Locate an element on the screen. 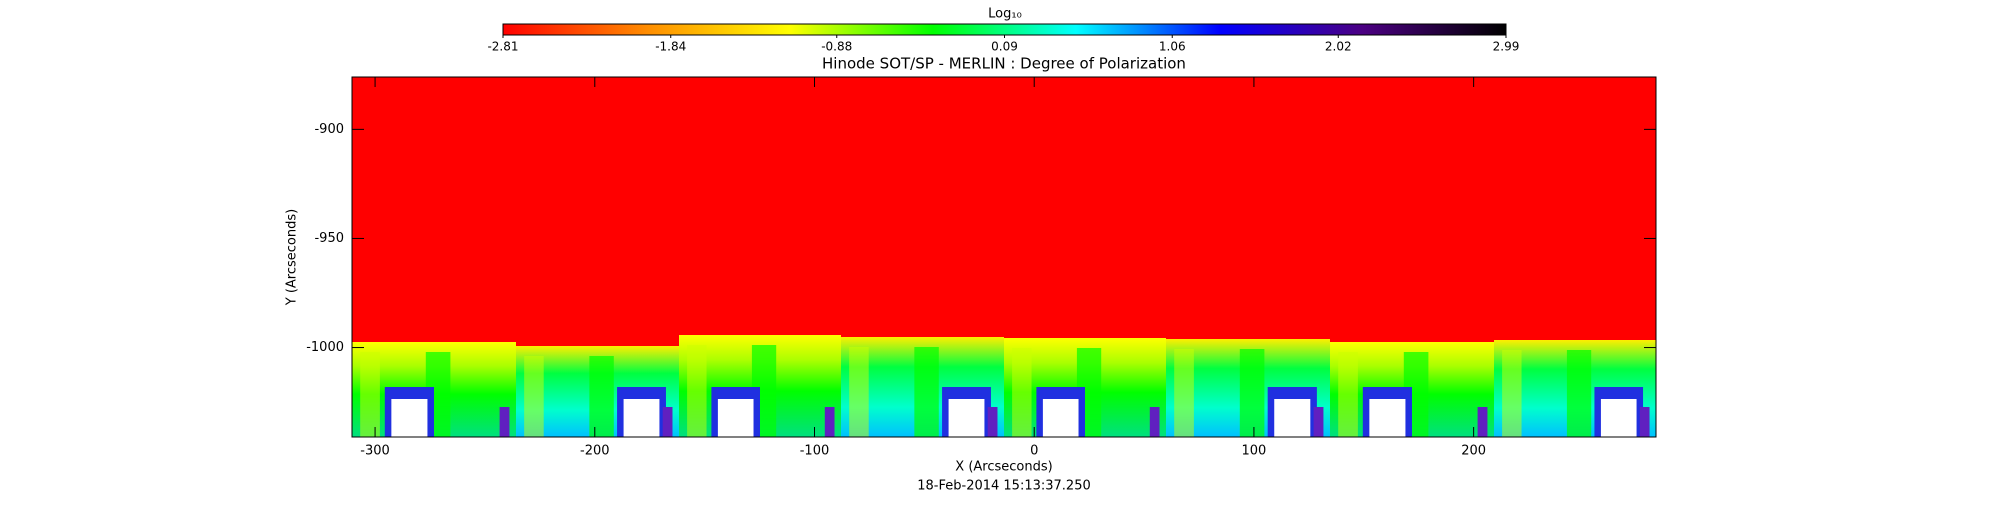  colorbar-tick-label: -0.88 is located at coordinates (836, 47).